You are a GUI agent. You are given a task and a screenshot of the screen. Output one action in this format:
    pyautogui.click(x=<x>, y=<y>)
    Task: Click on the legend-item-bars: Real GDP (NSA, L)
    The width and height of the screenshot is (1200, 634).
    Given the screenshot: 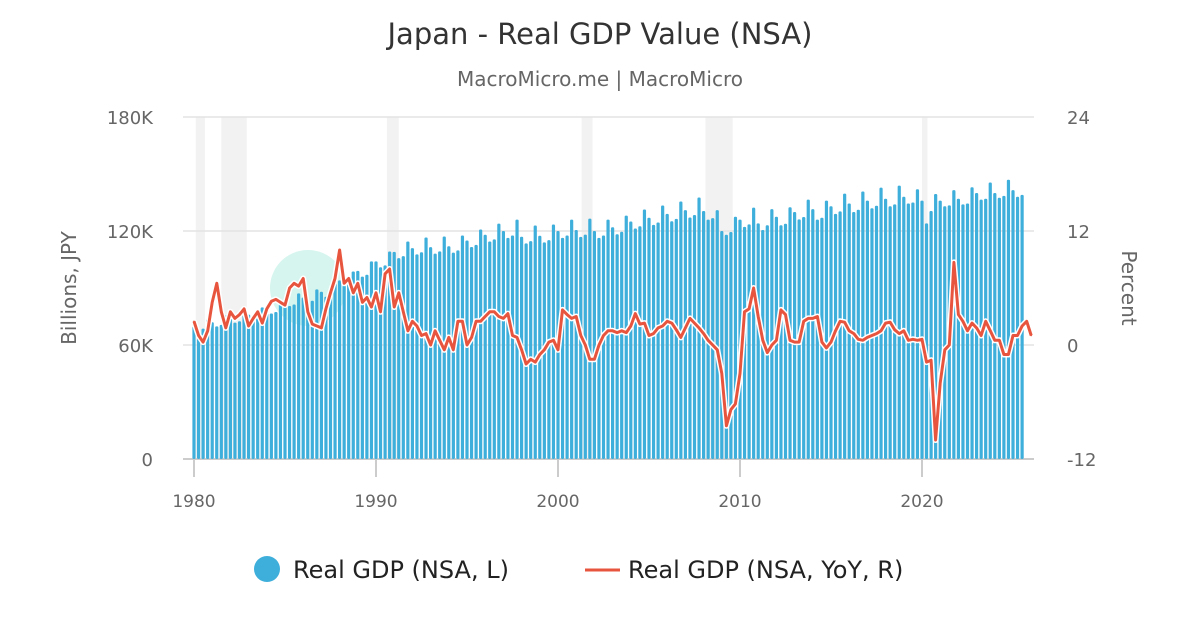 What is the action you would take?
    pyautogui.click(x=381, y=570)
    